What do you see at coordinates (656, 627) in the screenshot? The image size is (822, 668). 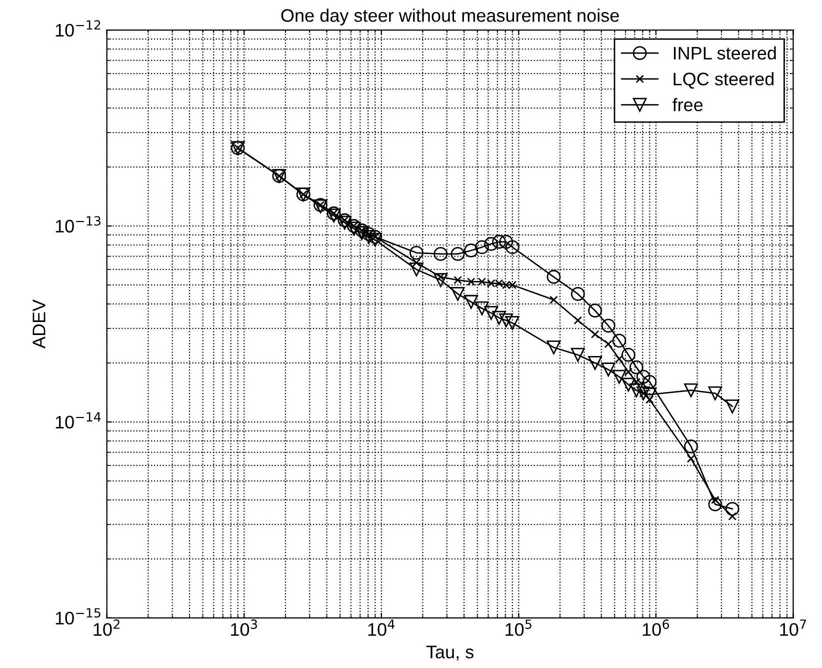 I see `x-tick-label: 10$^{6}$` at bounding box center [656, 627].